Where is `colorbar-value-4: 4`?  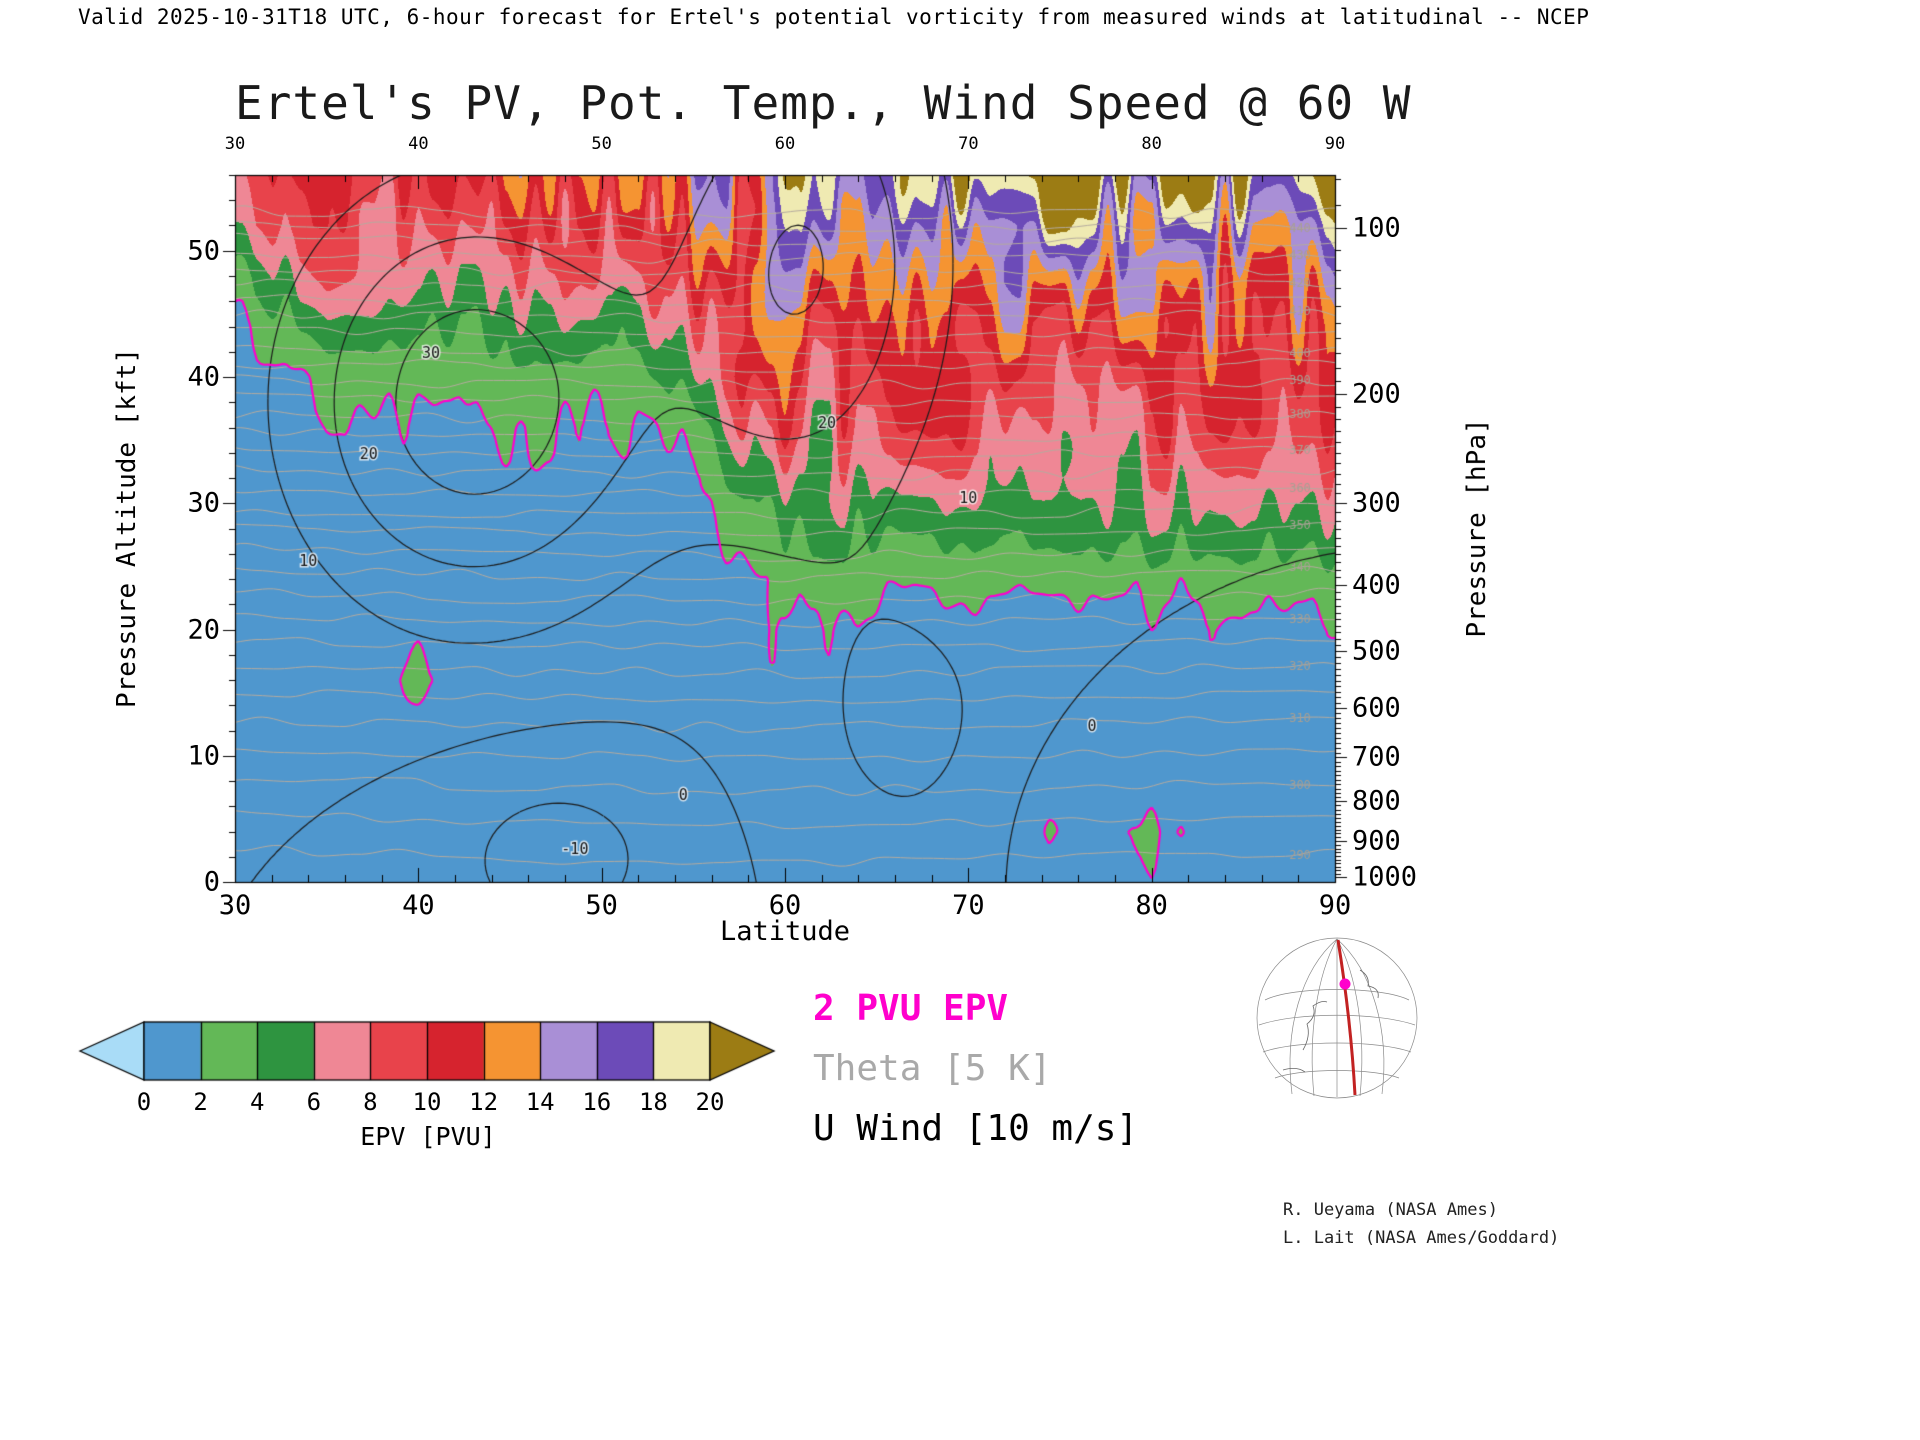
colorbar-value-4: 4 is located at coordinates (257, 1102).